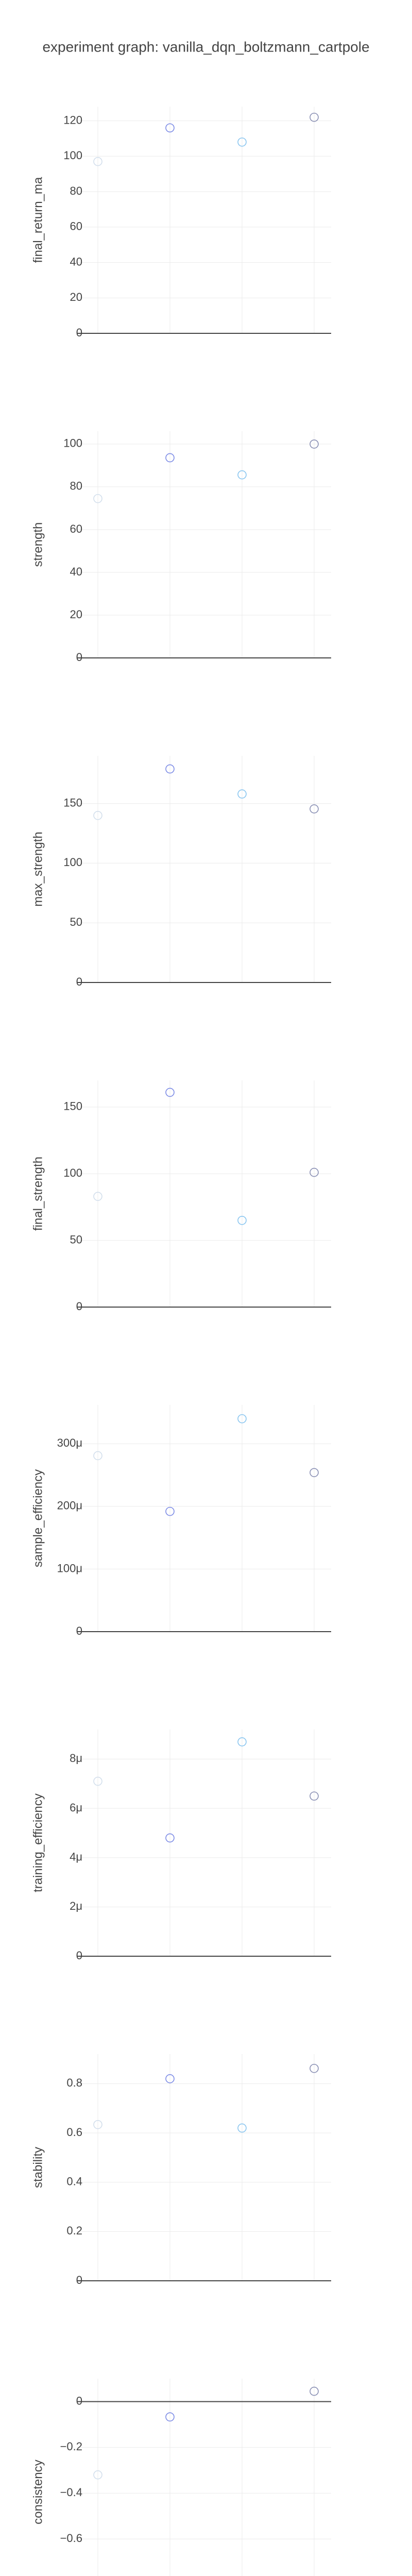  What do you see at coordinates (74, 2230) in the screenshot?
I see `y-tick-label: 0.2` at bounding box center [74, 2230].